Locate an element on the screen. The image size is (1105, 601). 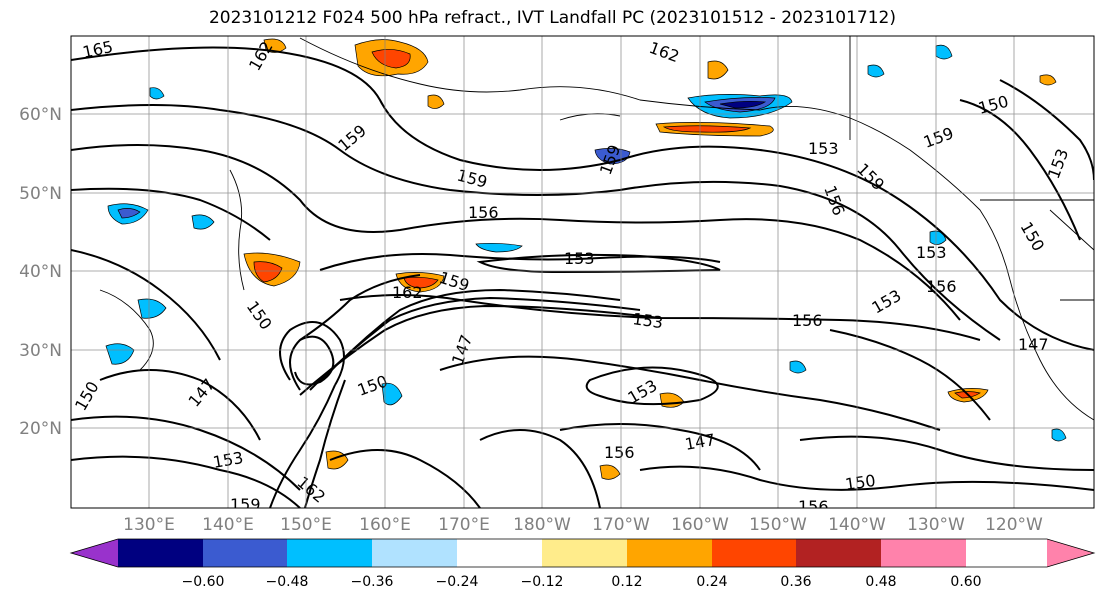
lon-label: 170°E is located at coordinates (464, 525).